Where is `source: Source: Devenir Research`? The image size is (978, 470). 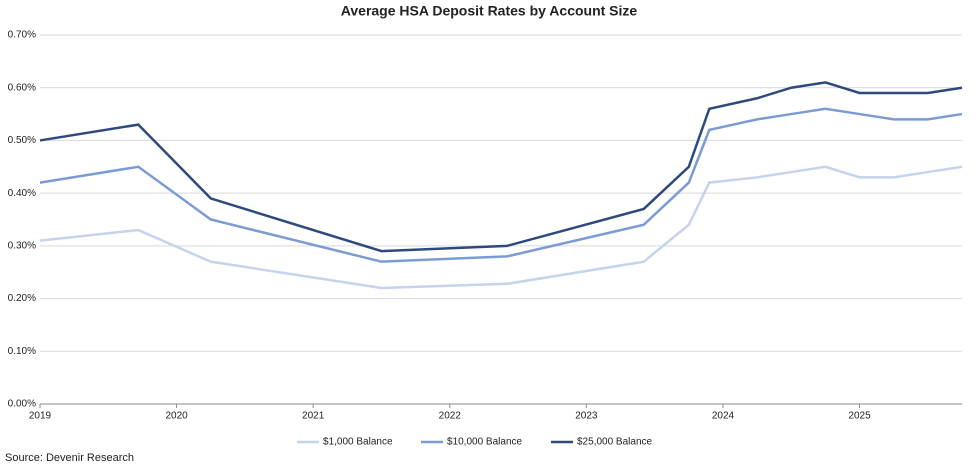 source: Source: Devenir Research is located at coordinates (69, 458).